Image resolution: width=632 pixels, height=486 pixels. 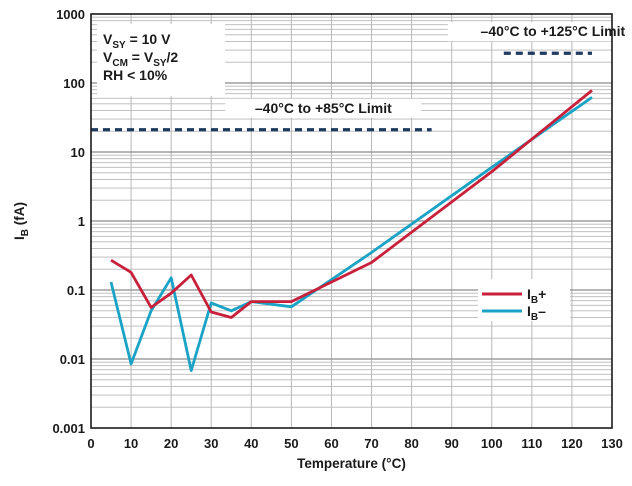 I want to click on y-tick-label: 1000, so click(x=70, y=14).